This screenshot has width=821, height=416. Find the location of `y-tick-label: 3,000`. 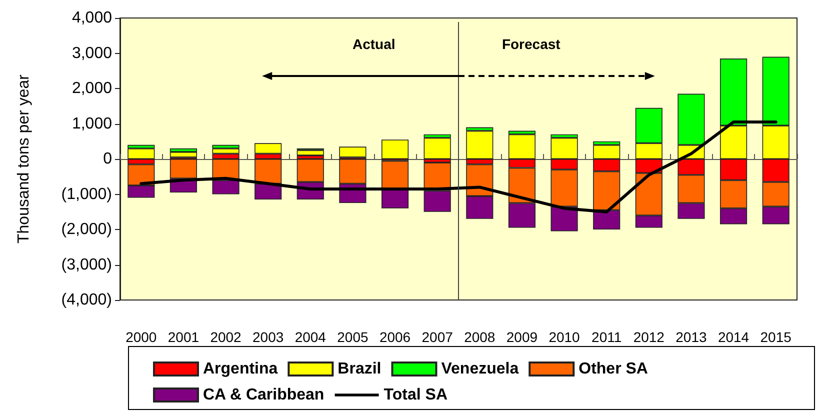

y-tick-label: 3,000 is located at coordinates (92, 53).